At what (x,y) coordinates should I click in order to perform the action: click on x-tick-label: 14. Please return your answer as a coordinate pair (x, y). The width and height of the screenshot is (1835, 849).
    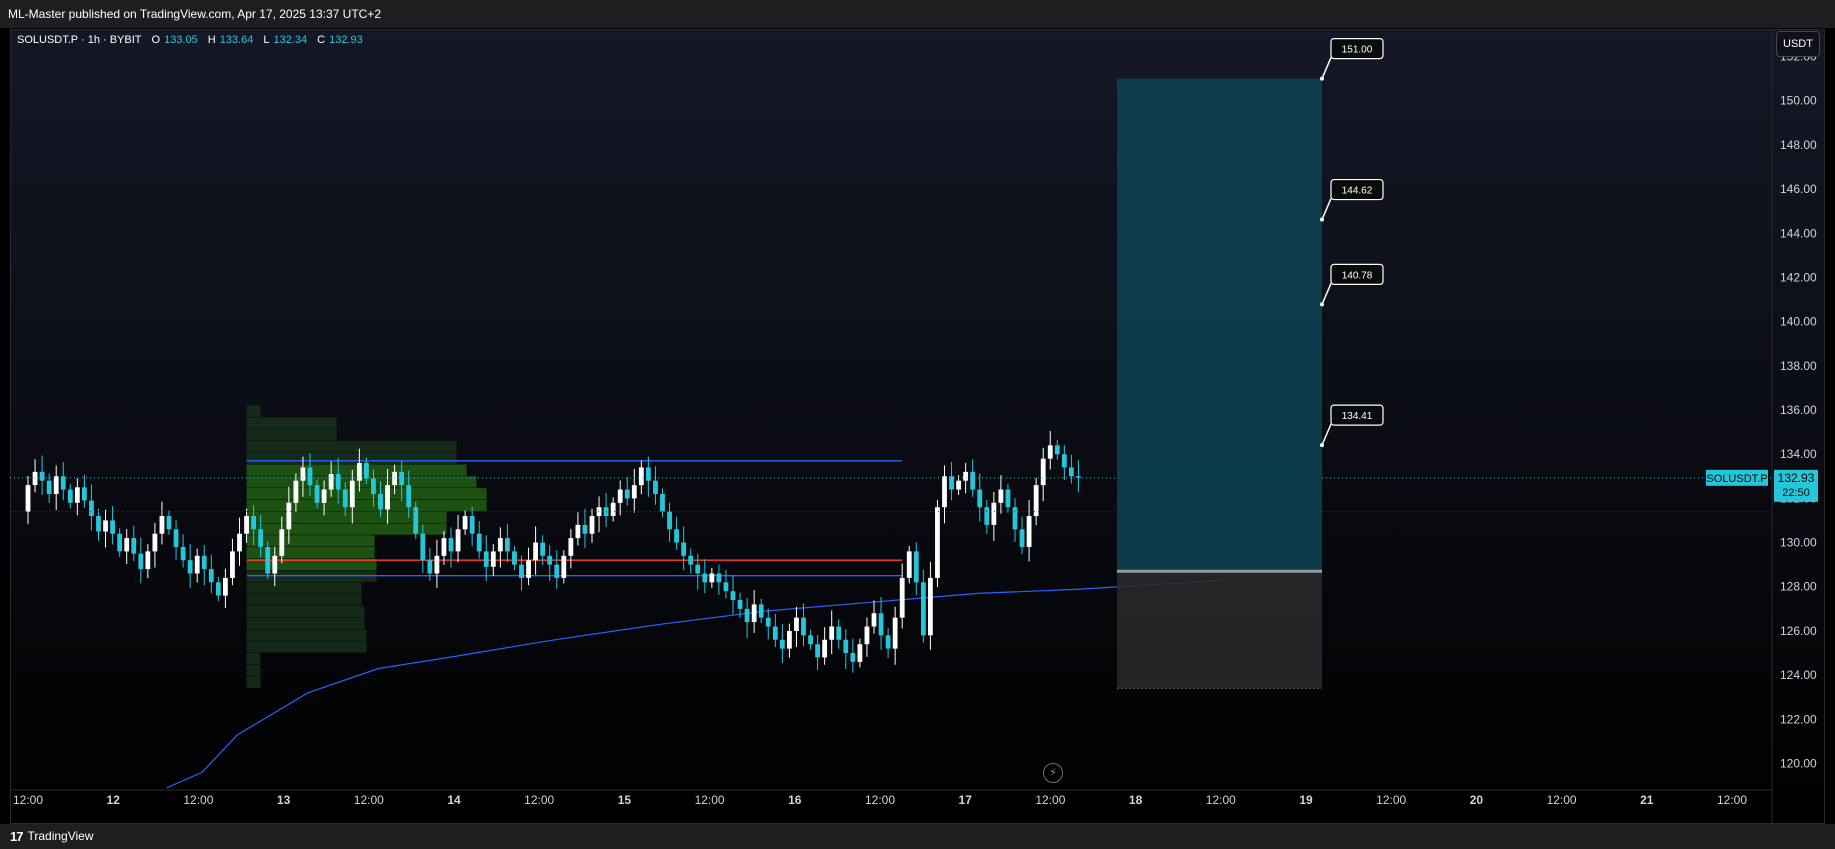
    Looking at the image, I should click on (454, 800).